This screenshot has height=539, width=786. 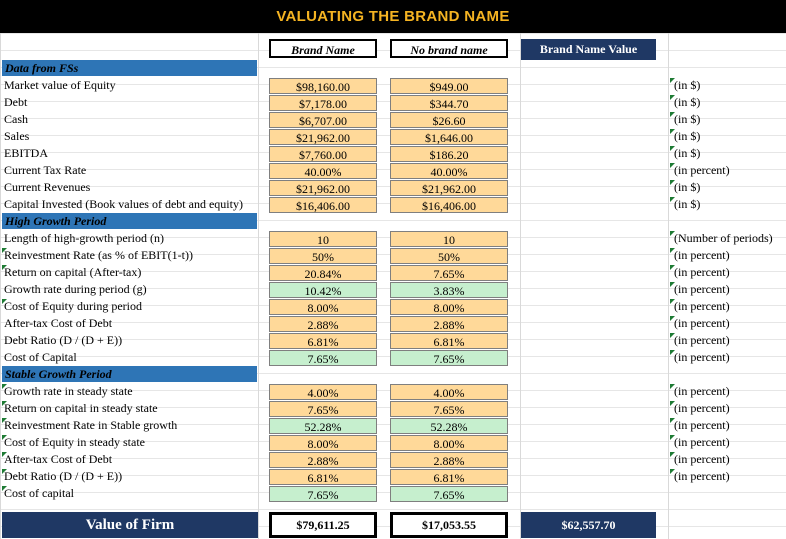 What do you see at coordinates (60, 85) in the screenshot?
I see `row-label: Market value of Equity` at bounding box center [60, 85].